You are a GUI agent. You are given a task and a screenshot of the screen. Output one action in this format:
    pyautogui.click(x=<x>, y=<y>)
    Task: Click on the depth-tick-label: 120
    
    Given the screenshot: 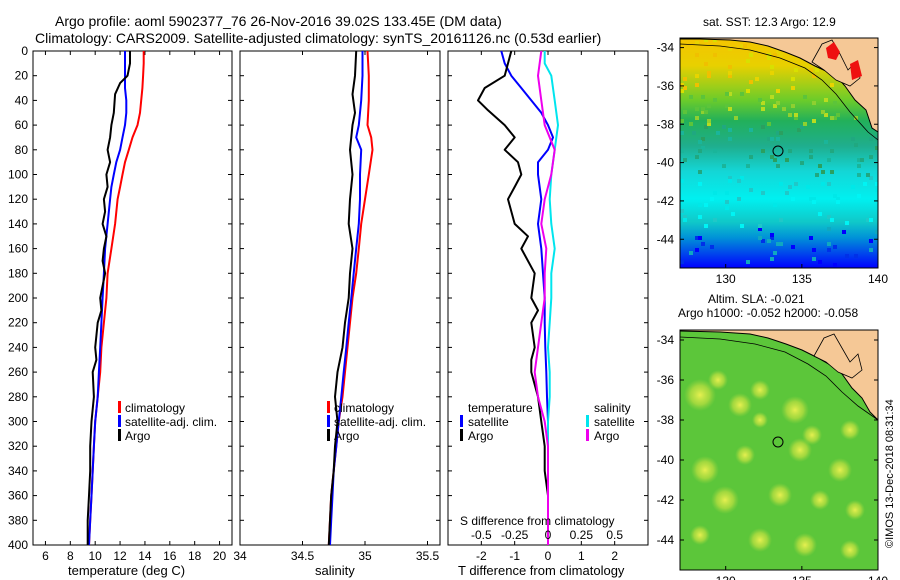 What is the action you would take?
    pyautogui.click(x=18, y=199)
    